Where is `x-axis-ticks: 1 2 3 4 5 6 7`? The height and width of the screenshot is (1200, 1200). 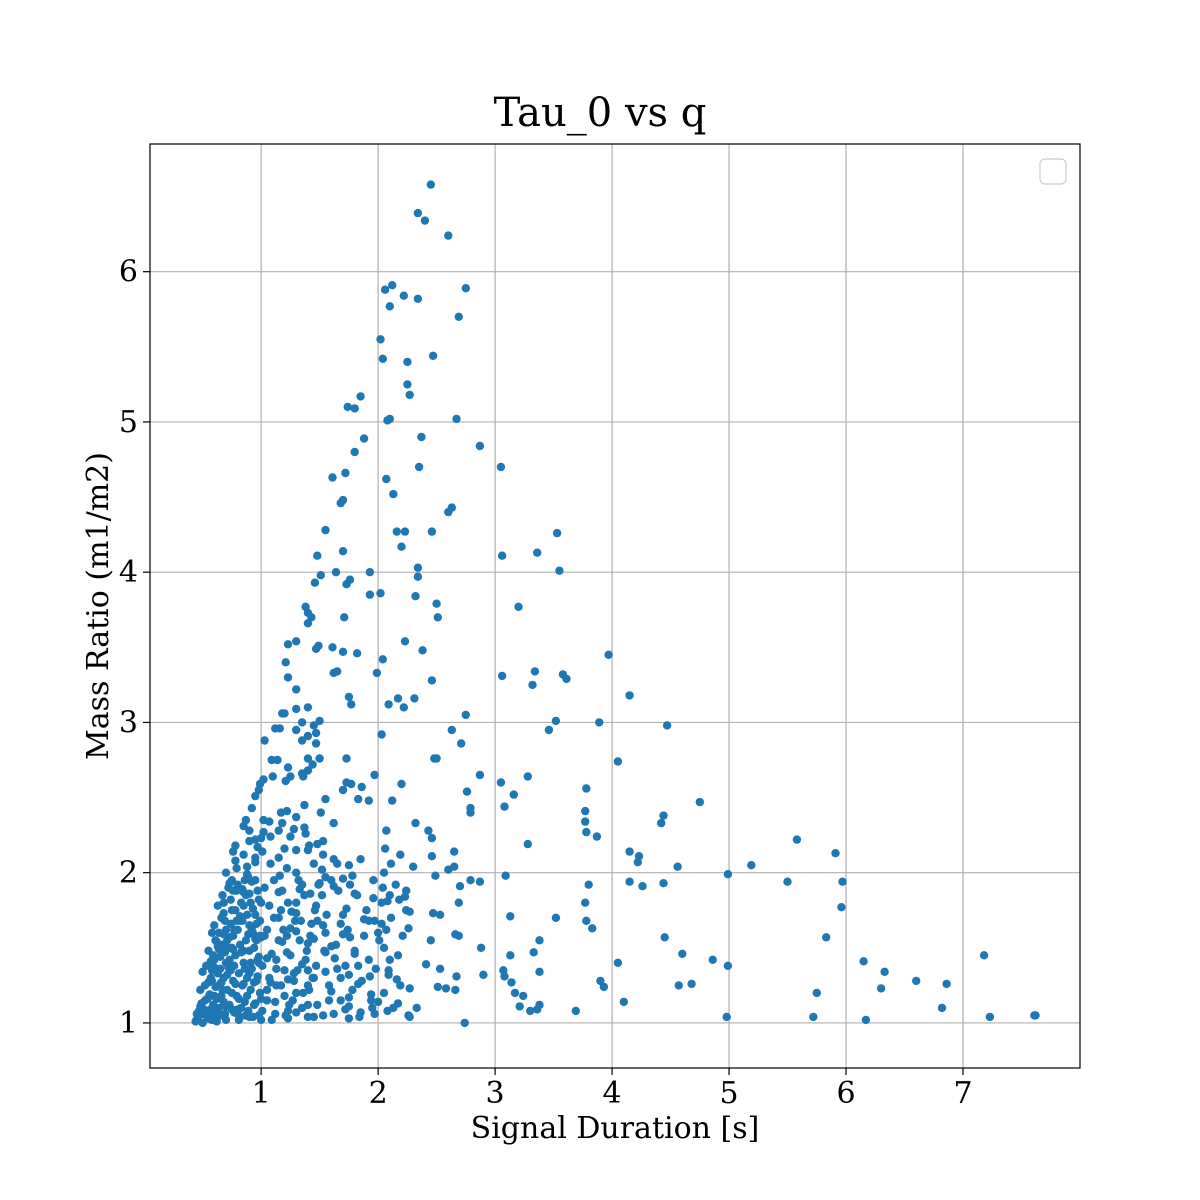
x-axis-ticks: 1 2 3 4 5 6 7 is located at coordinates (612, 1089).